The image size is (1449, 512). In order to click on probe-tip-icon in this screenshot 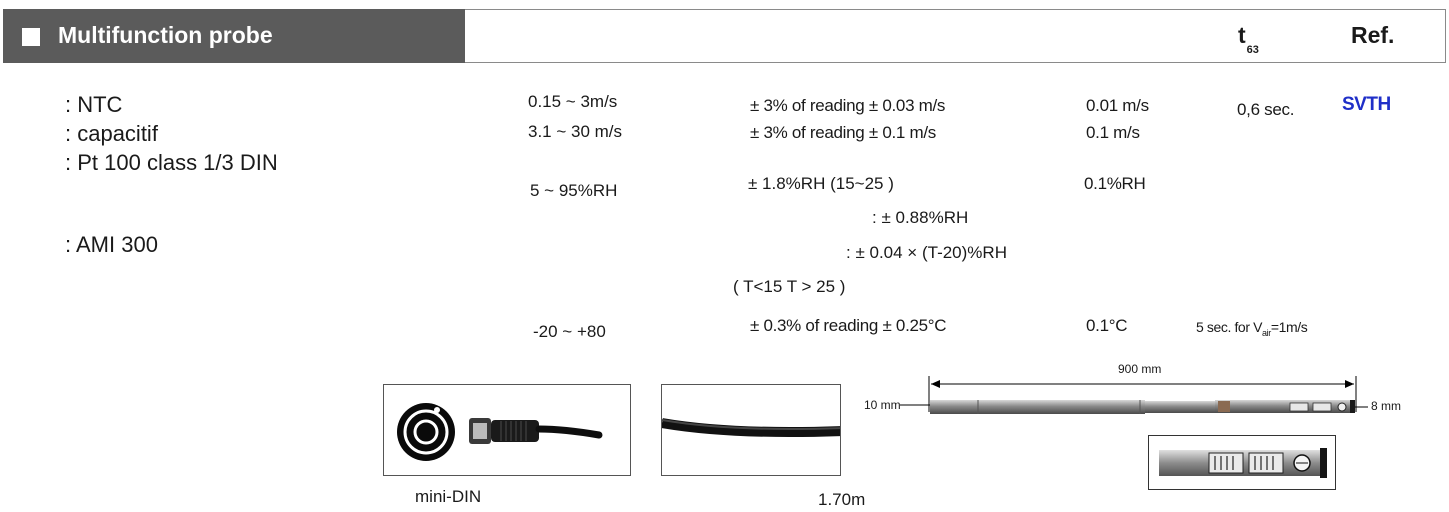, I will do `click(1243, 463)`.